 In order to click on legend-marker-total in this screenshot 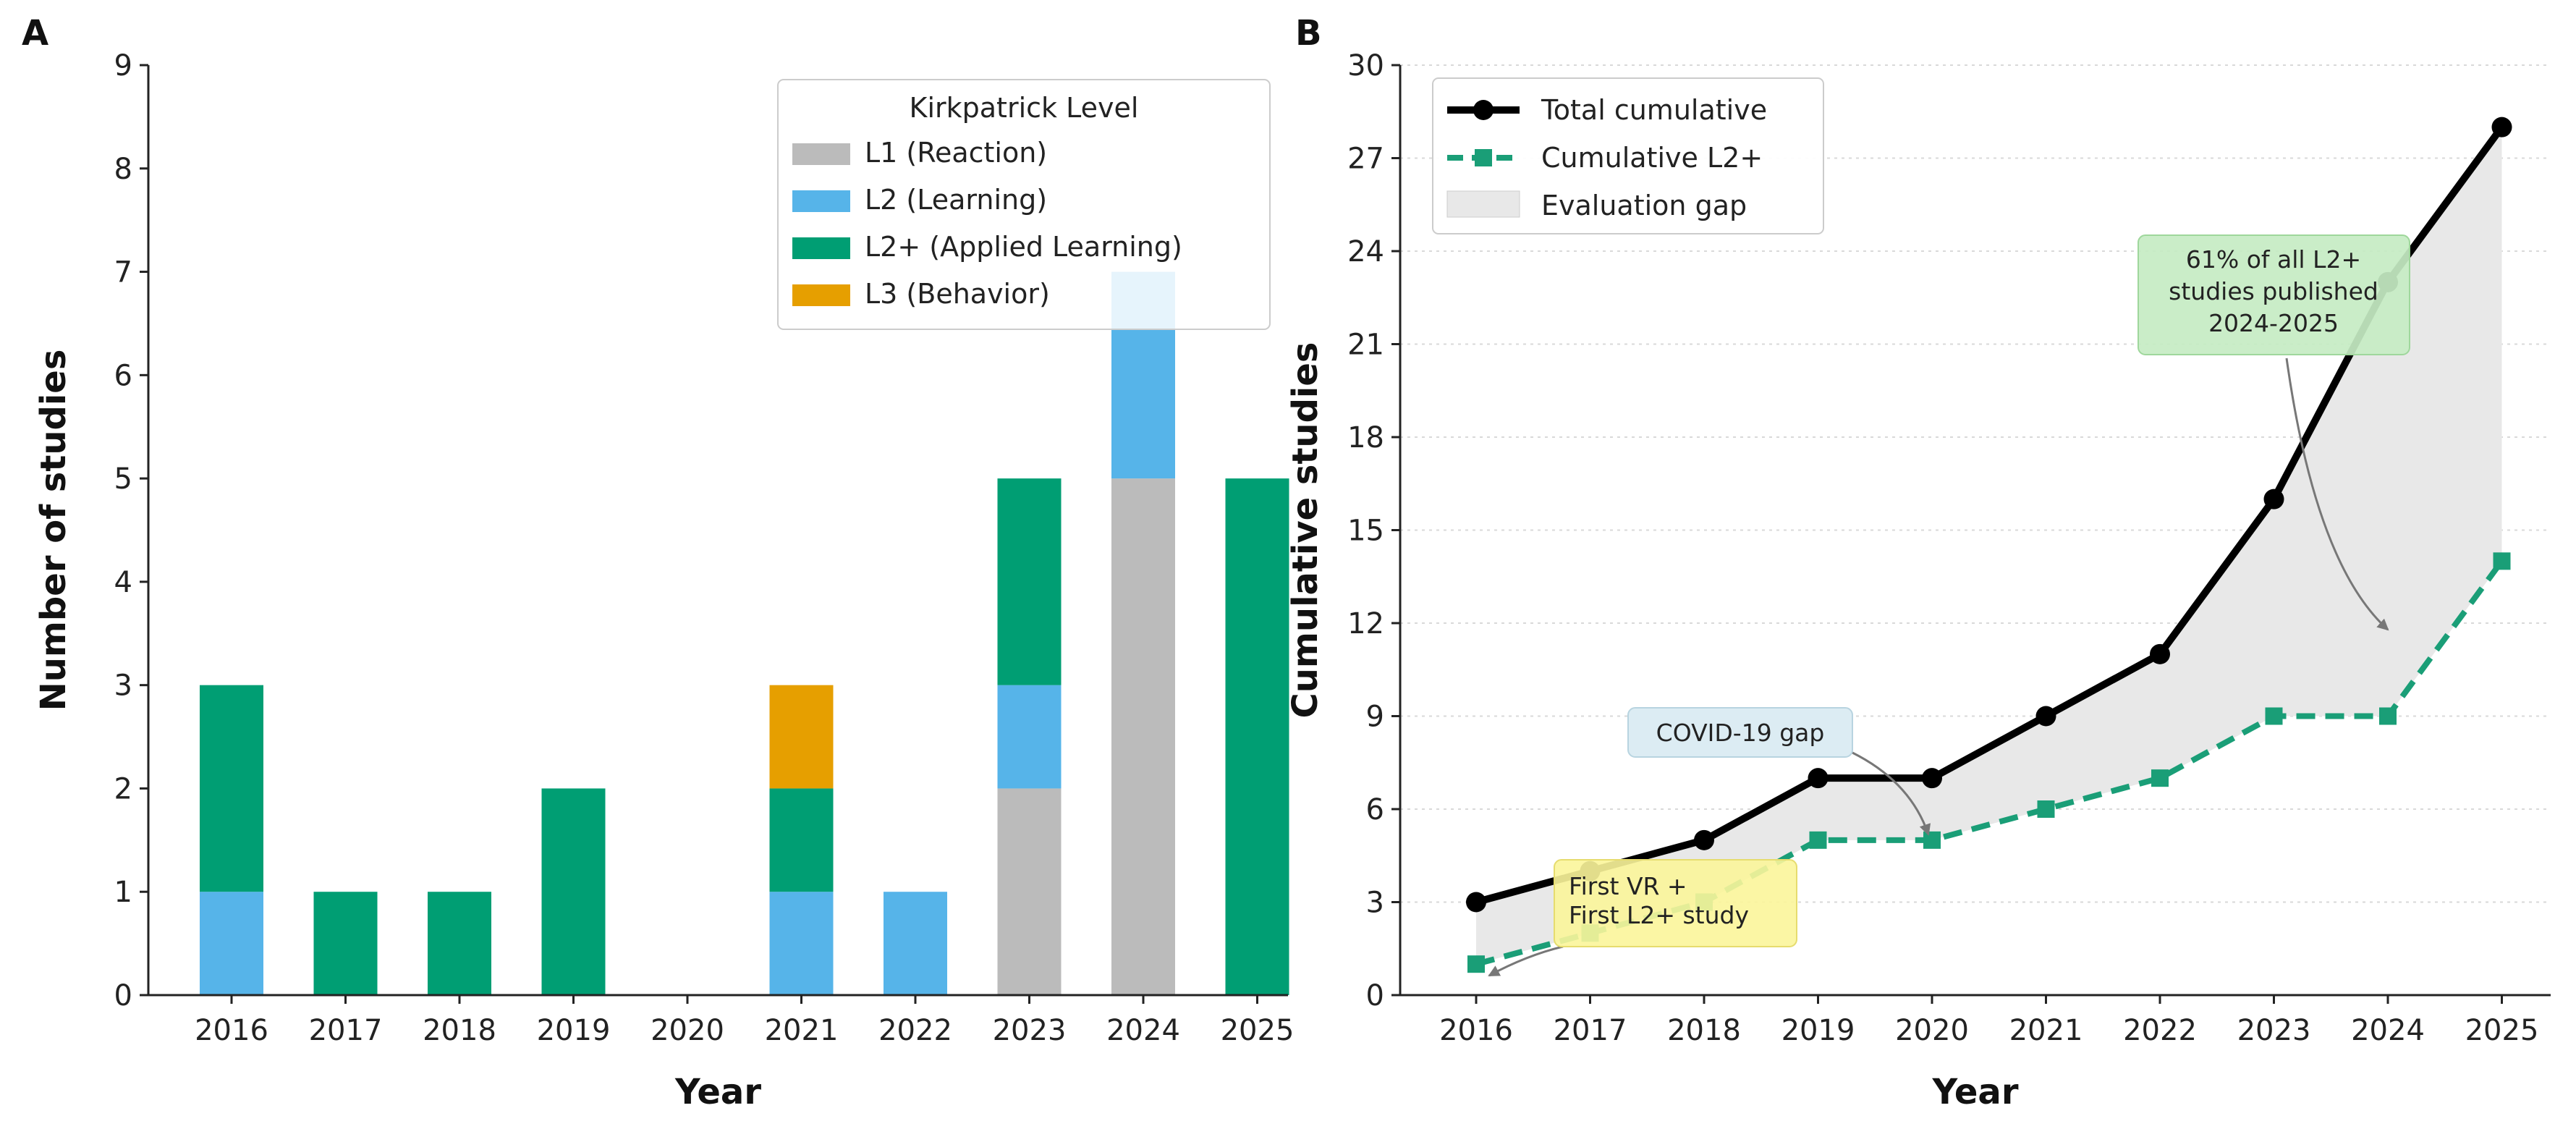, I will do `click(1483, 110)`.